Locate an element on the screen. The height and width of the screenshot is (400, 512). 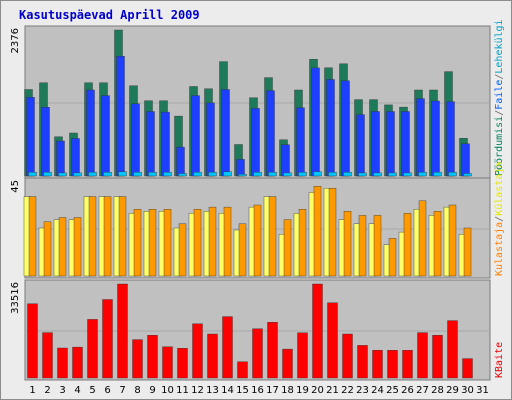
legend-entry: Lehekülgi is located at coordinates (499, 46).